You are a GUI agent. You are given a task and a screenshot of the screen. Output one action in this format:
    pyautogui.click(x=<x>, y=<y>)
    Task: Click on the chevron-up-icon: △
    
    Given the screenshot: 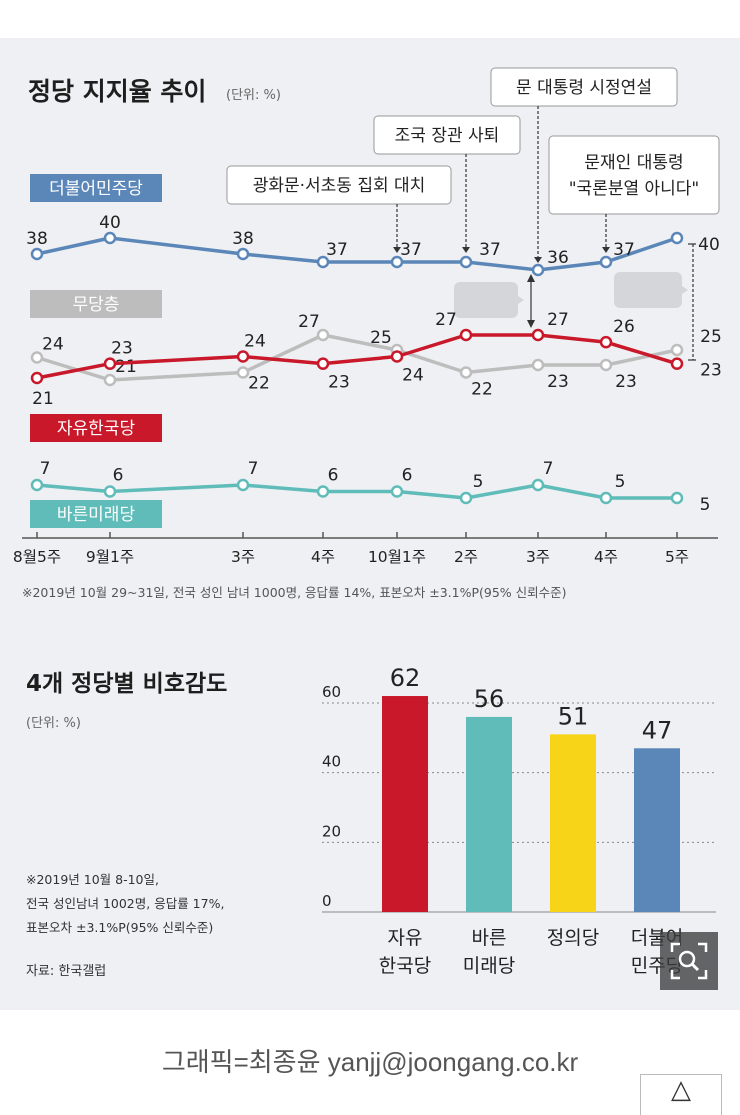 What is the action you would take?
    pyautogui.click(x=681, y=1090)
    